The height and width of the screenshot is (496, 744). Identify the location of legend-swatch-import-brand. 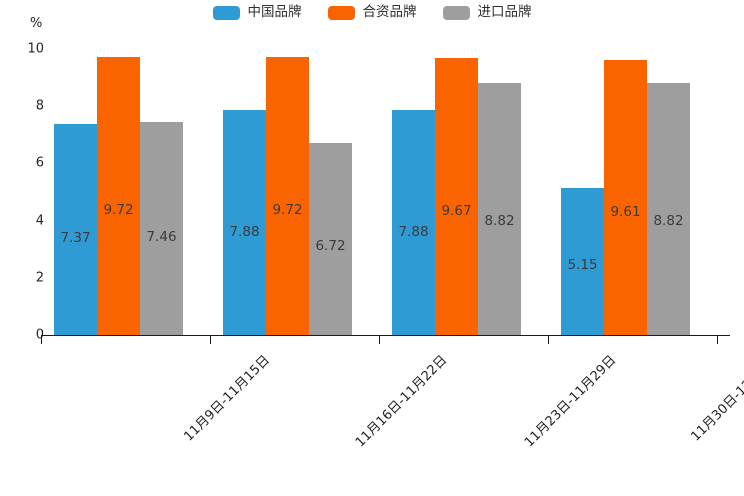
(456, 13).